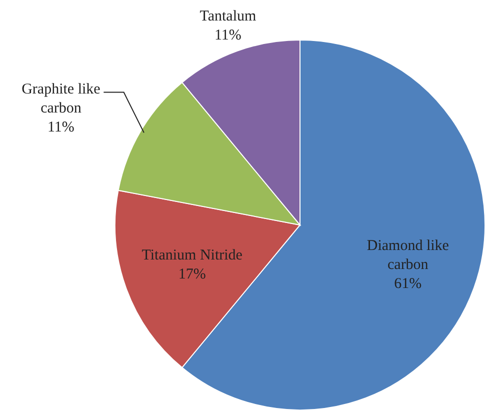  I want to click on data-label: 17%, so click(192, 274).